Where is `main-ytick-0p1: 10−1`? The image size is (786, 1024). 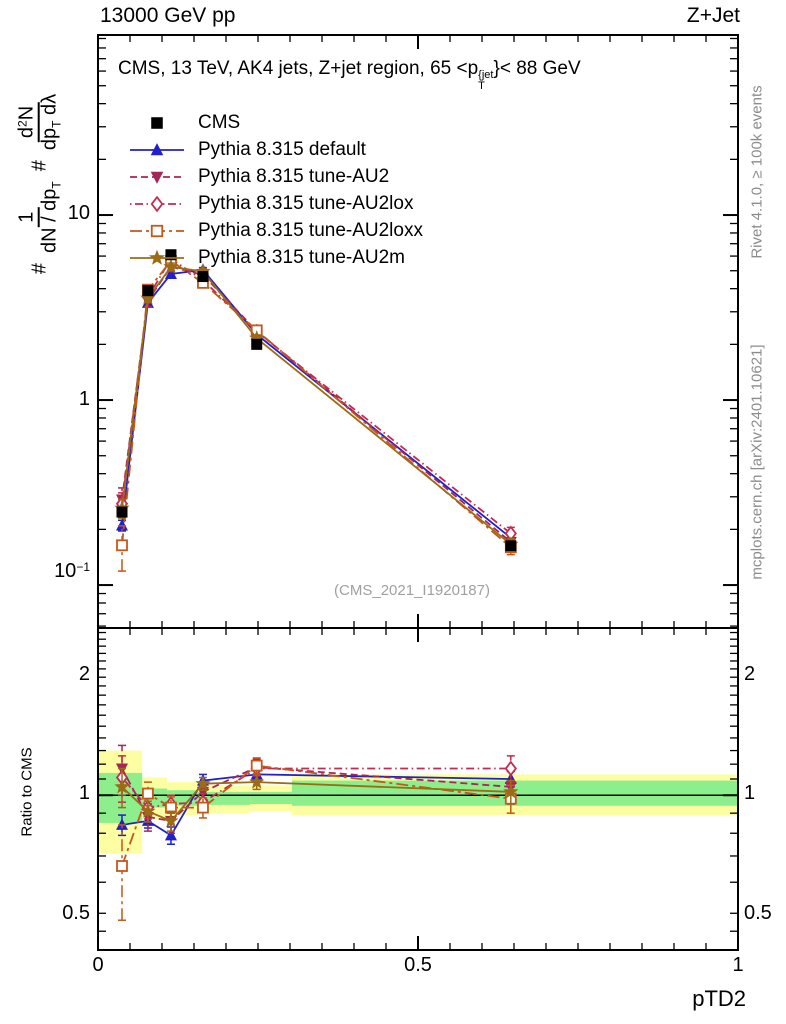
main-ytick-0p1: 10−1 is located at coordinates (72, 571).